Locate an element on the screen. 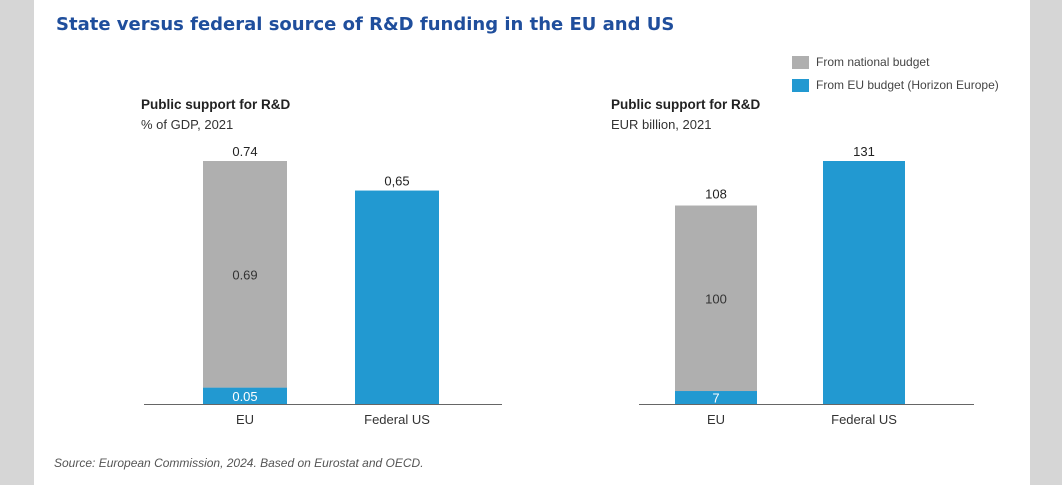  chart-2-title: Public support for R&D is located at coordinates (686, 104).